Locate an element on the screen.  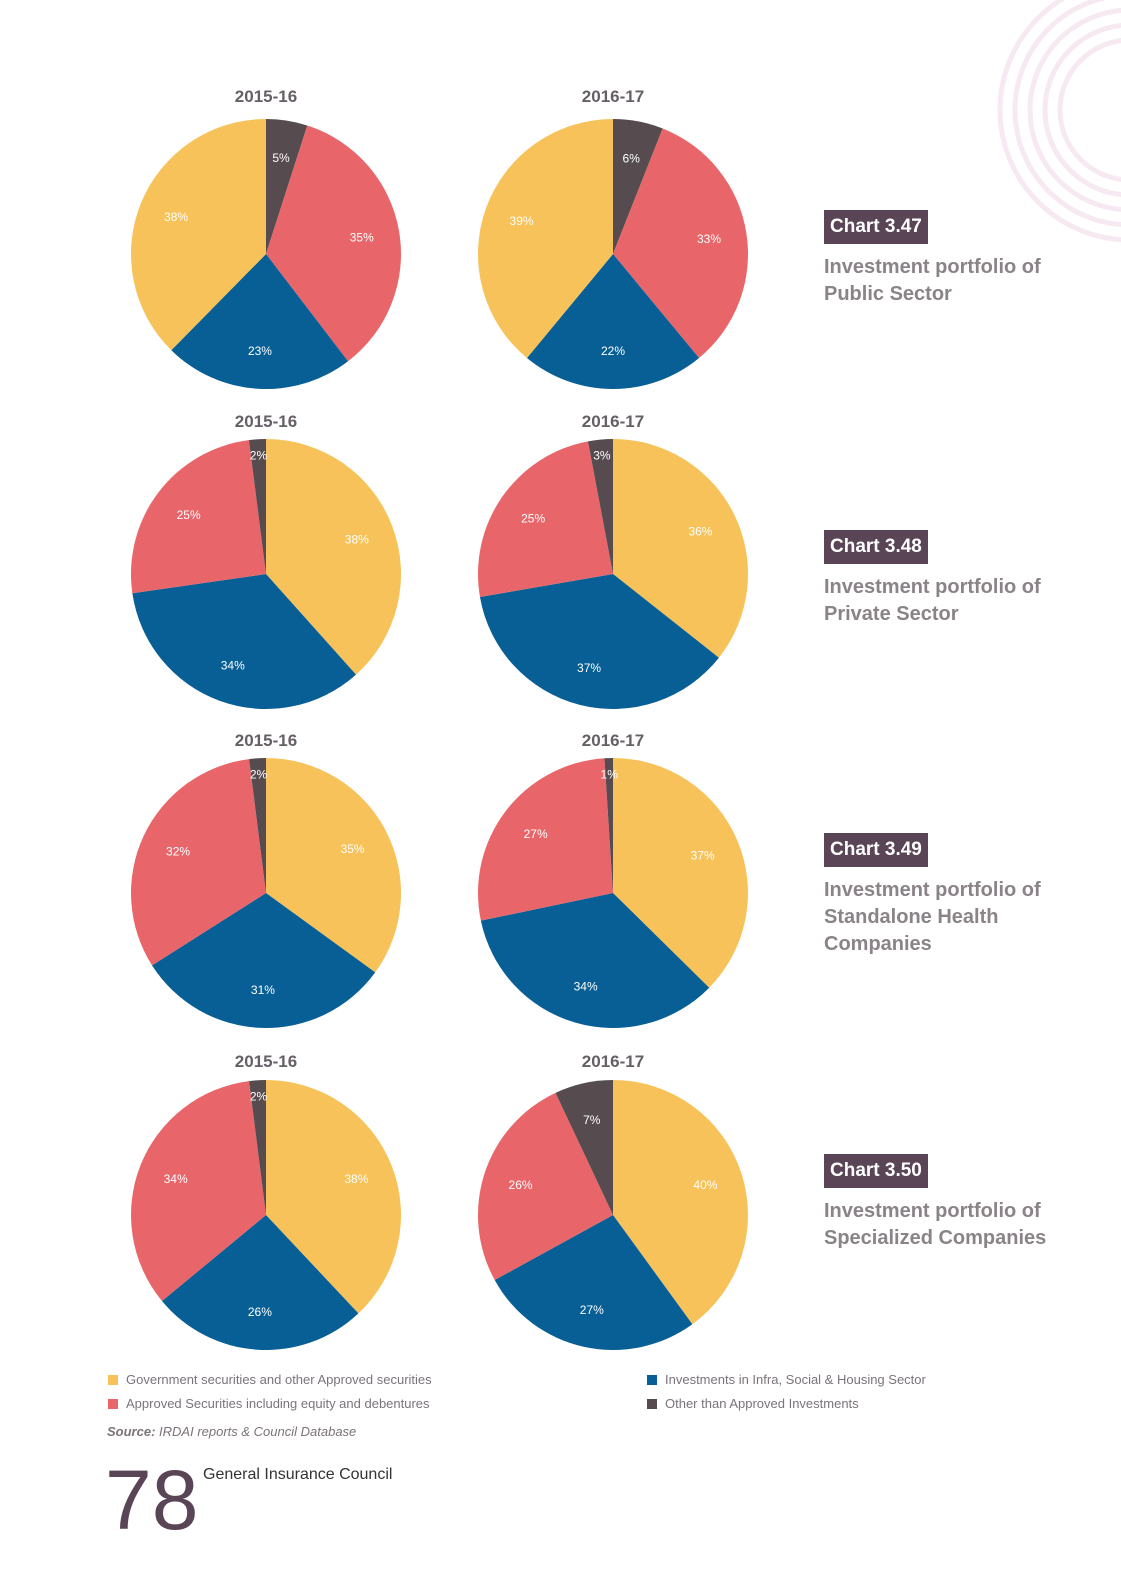
year-label-3.49-2016-17: 2016-17 is located at coordinates (613, 740).